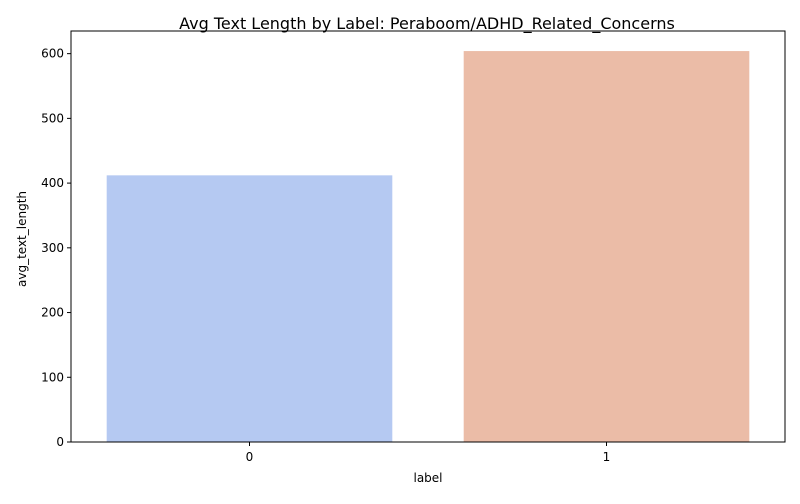  What do you see at coordinates (60, 442) in the screenshot?
I see `y-tick-label-0: 0` at bounding box center [60, 442].